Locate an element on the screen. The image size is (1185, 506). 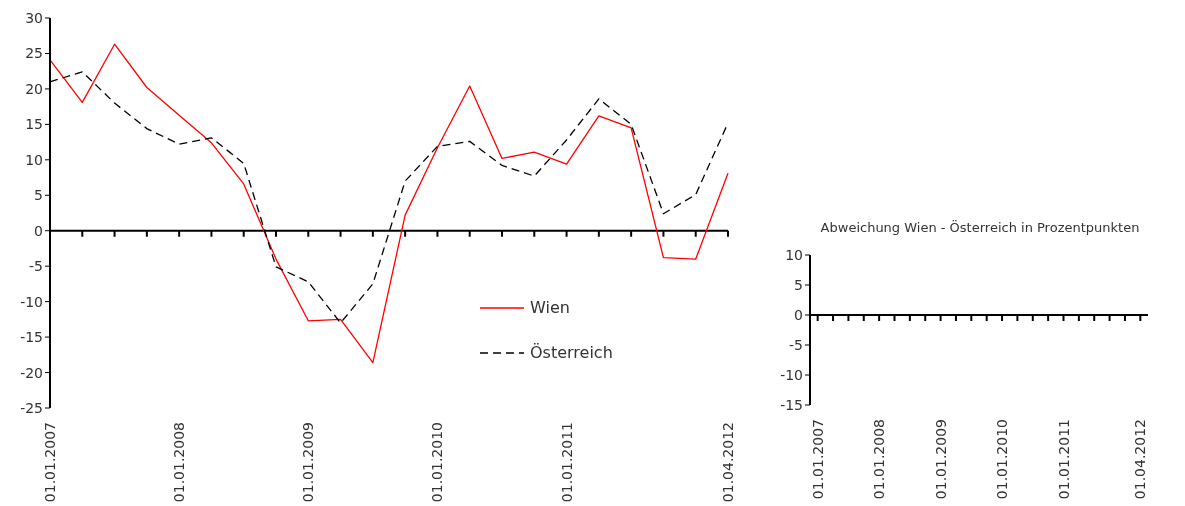
legend-label: Österreich is located at coordinates (571, 352).